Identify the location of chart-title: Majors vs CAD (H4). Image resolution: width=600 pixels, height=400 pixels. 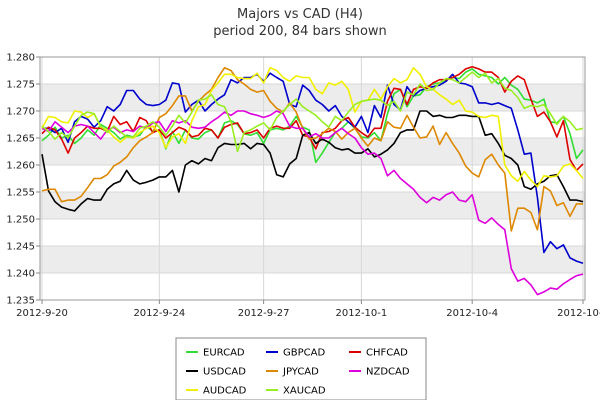
(300, 14).